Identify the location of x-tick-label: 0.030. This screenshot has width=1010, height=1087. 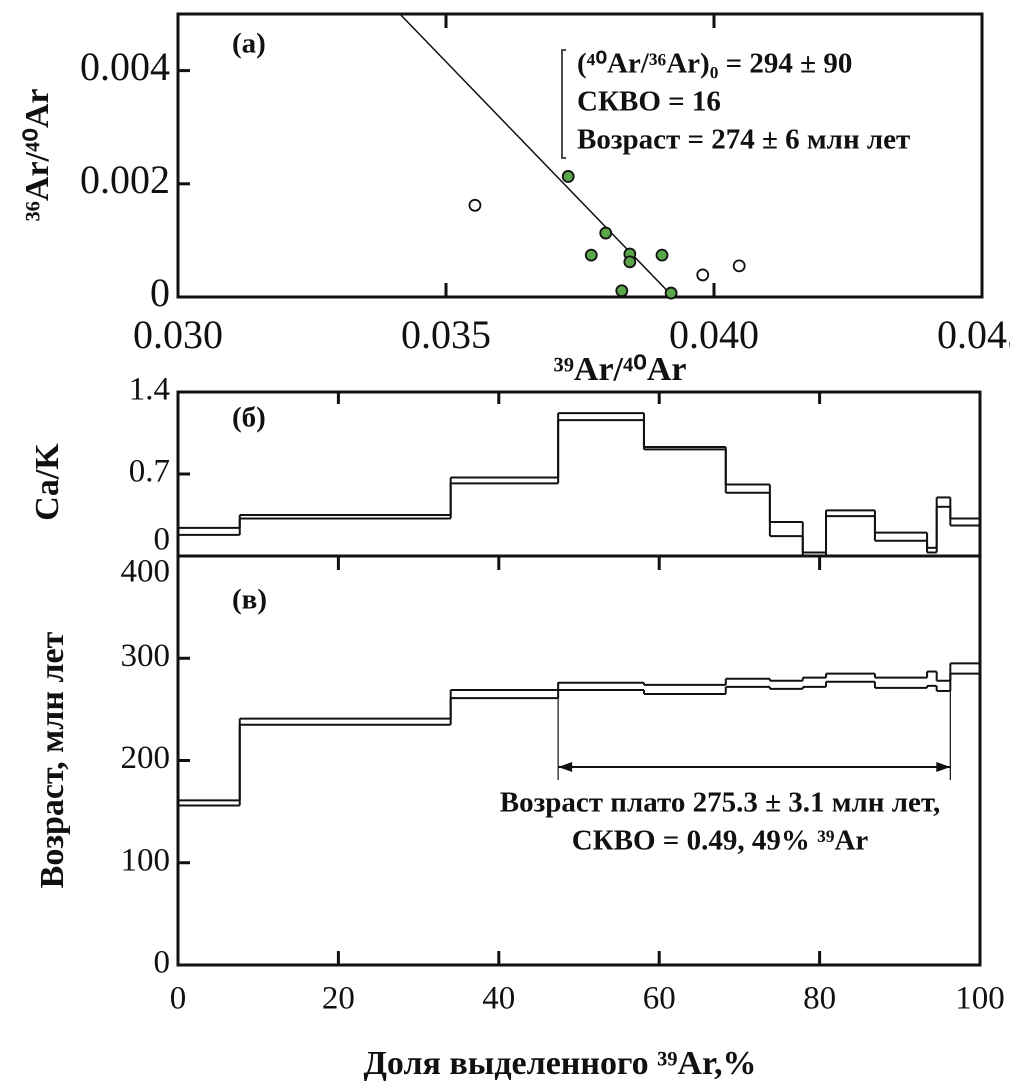
(178, 334).